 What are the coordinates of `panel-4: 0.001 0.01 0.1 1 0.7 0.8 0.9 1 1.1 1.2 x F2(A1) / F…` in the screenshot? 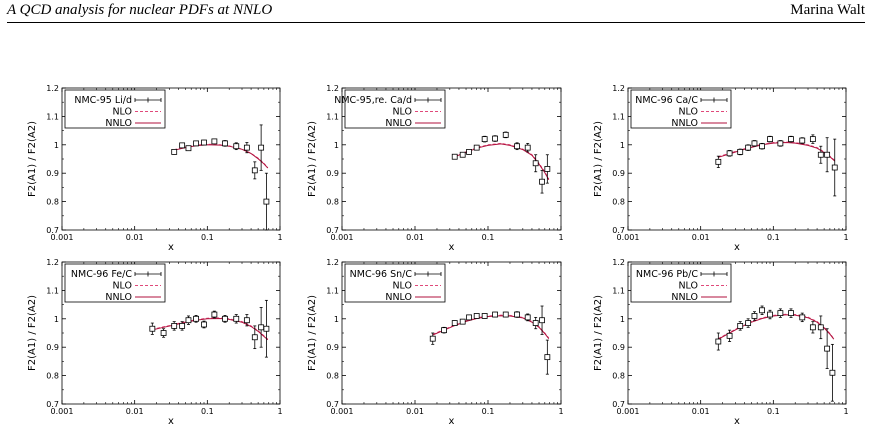 It's located at (155, 342).